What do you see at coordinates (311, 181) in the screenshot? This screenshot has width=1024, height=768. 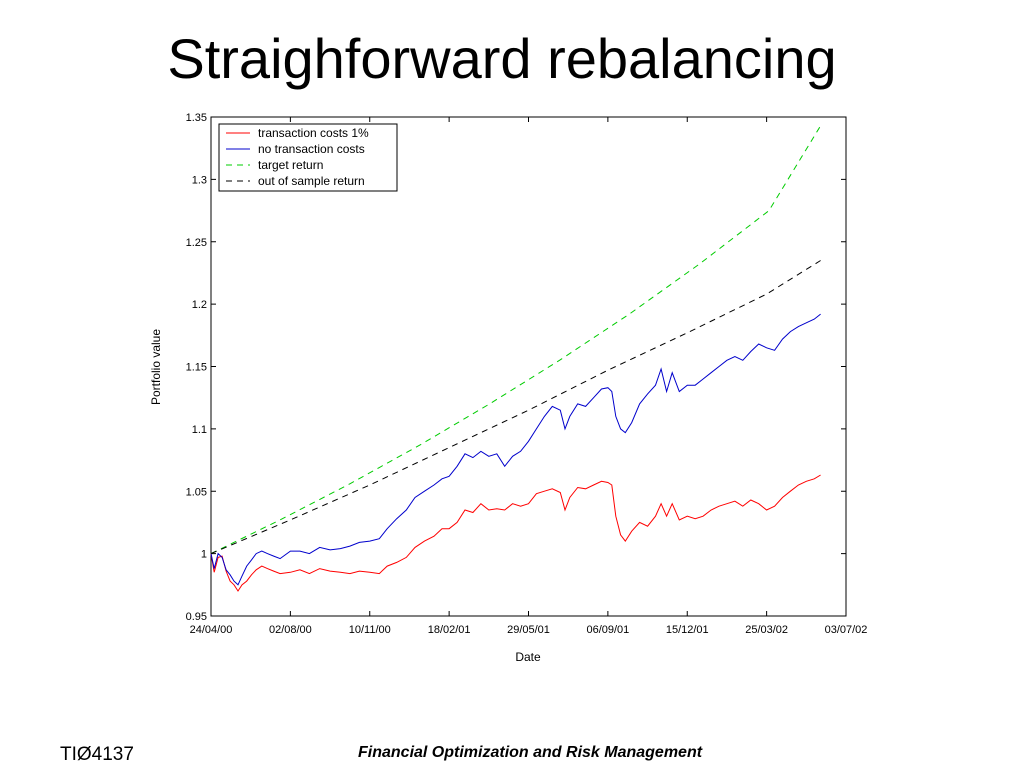 I see `legend-label: out of sample return` at bounding box center [311, 181].